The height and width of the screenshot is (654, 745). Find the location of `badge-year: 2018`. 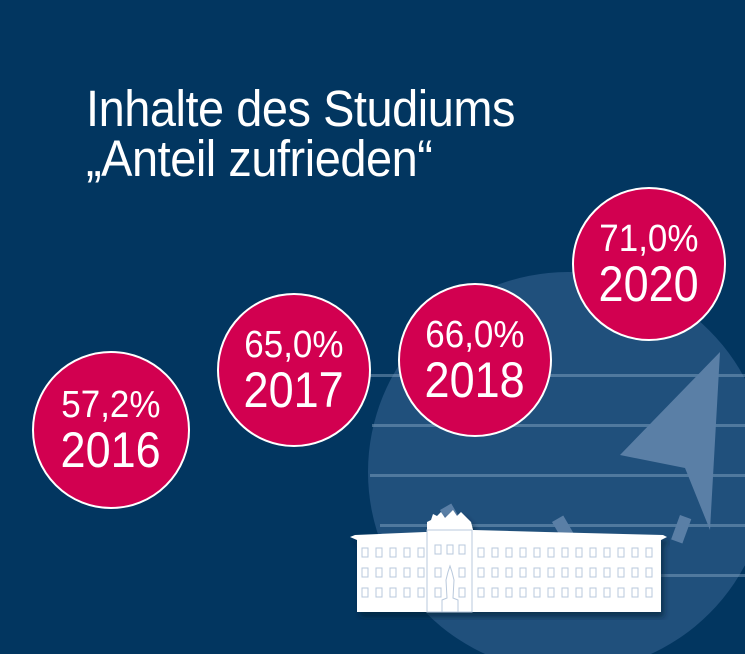

badge-year: 2018 is located at coordinates (475, 380).